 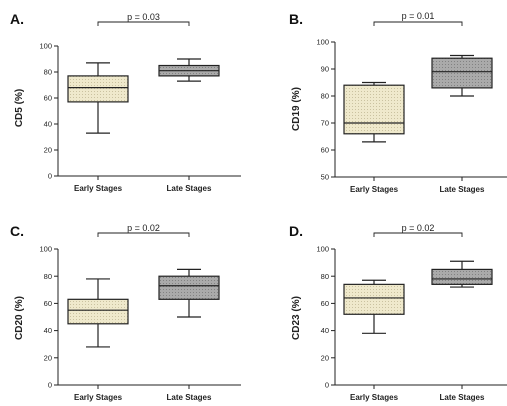 I want to click on panel-c-significance-bracket, so click(x=143, y=234).